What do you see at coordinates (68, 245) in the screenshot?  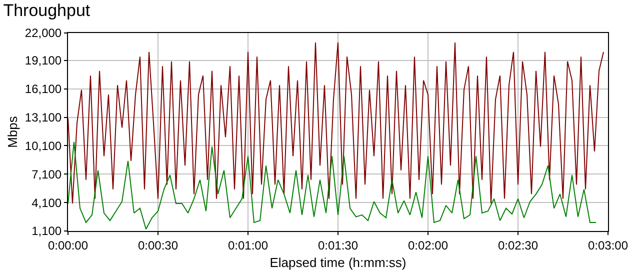 I see `x-tick-label: 0:00:00` at bounding box center [68, 245].